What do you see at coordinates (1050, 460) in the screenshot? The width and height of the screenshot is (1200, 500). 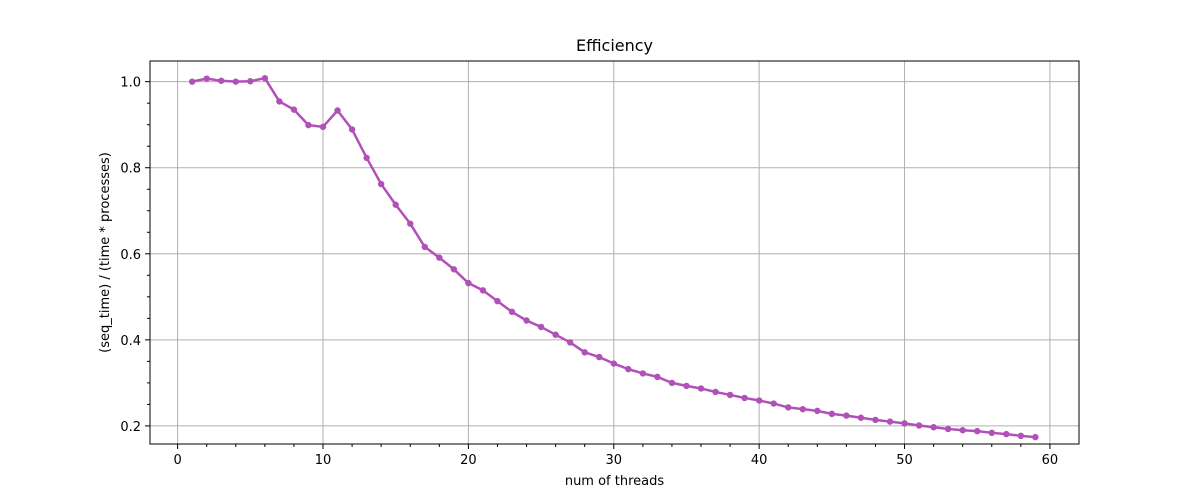 I see `x-tick-label: 60` at bounding box center [1050, 460].